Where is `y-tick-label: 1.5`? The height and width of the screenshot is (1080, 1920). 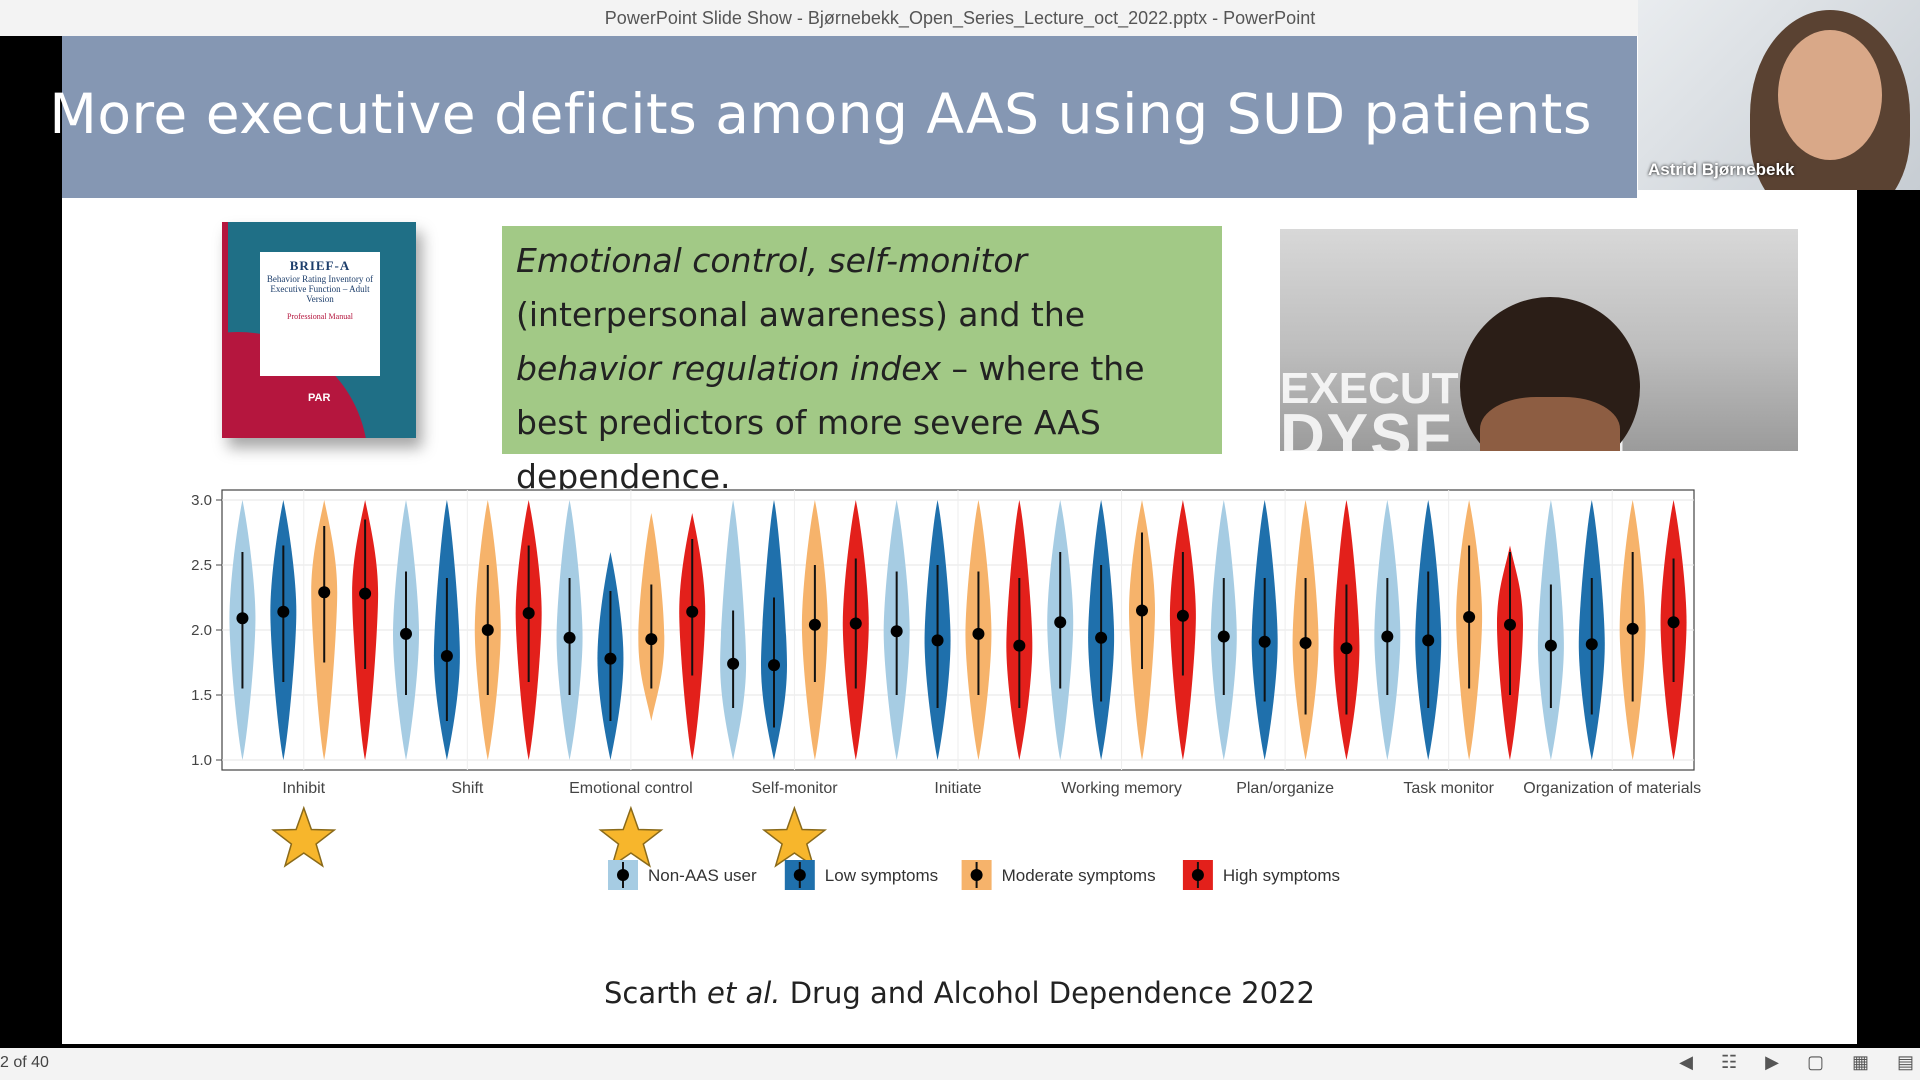
y-tick-label: 1.5 is located at coordinates (201, 695).